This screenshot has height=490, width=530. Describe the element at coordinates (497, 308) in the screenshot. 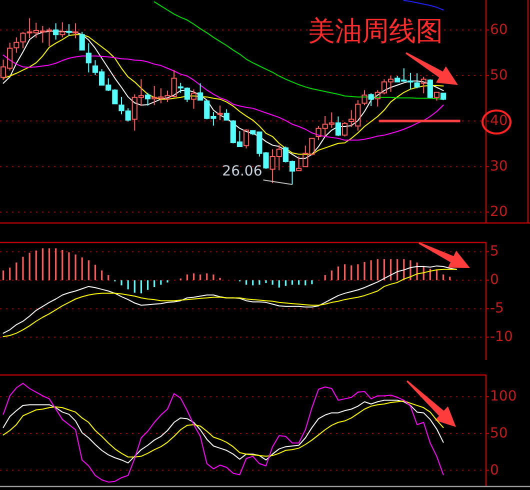

I see `y-tick-label: -5` at that location.